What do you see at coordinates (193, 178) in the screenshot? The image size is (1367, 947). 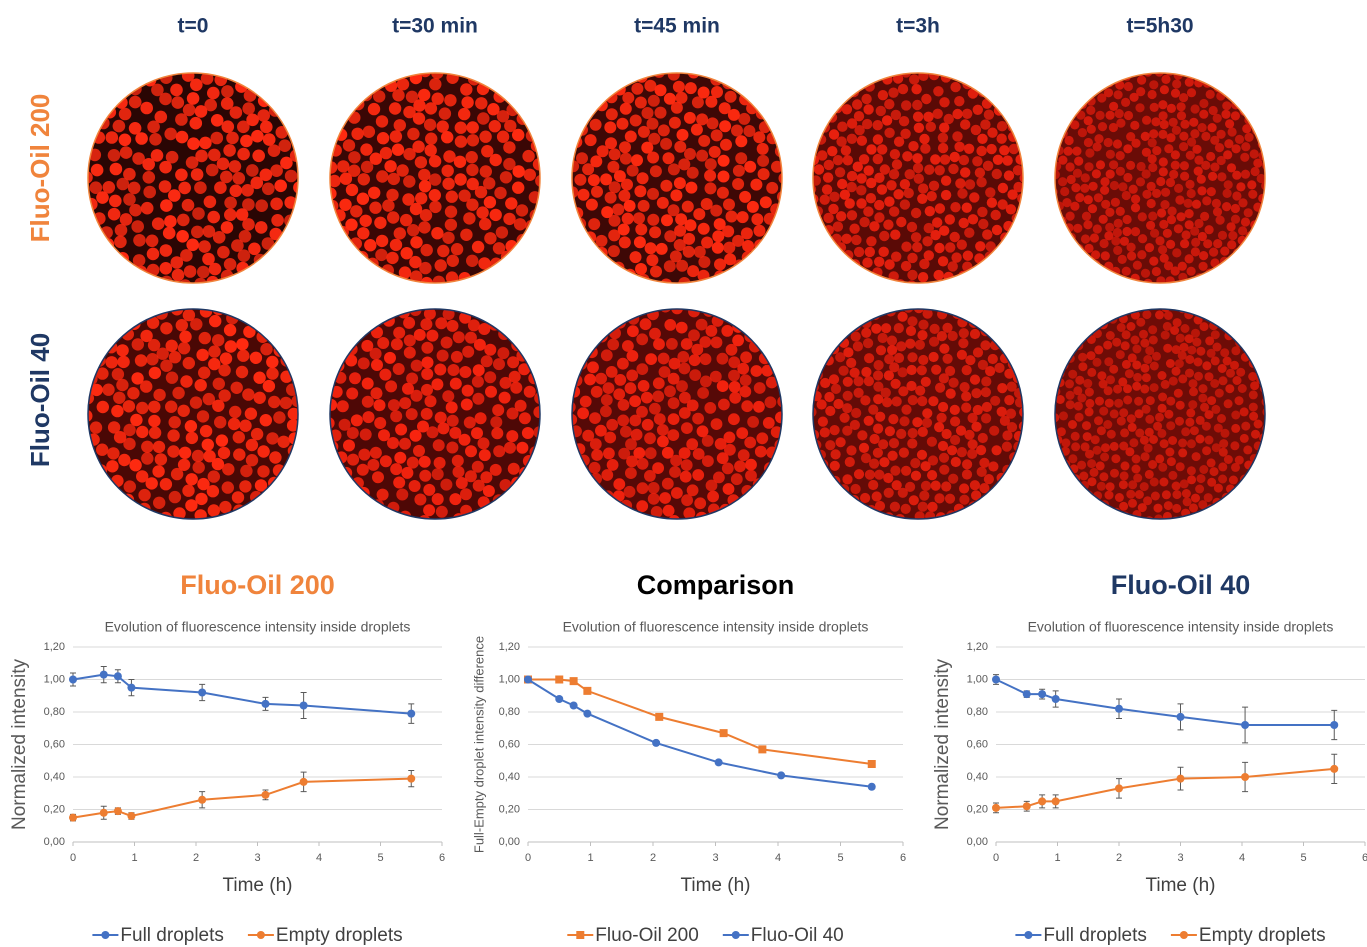 I see `micrograph` at bounding box center [193, 178].